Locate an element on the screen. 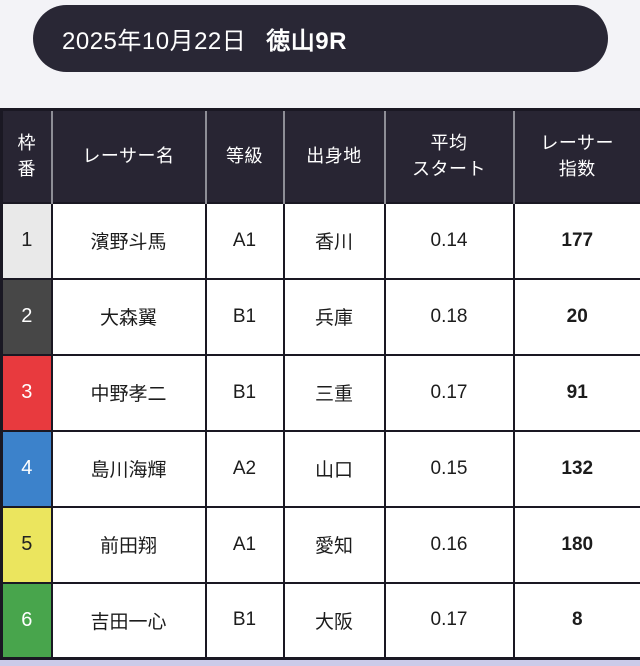  race-date: 2025年10月22日 is located at coordinates (154, 41).